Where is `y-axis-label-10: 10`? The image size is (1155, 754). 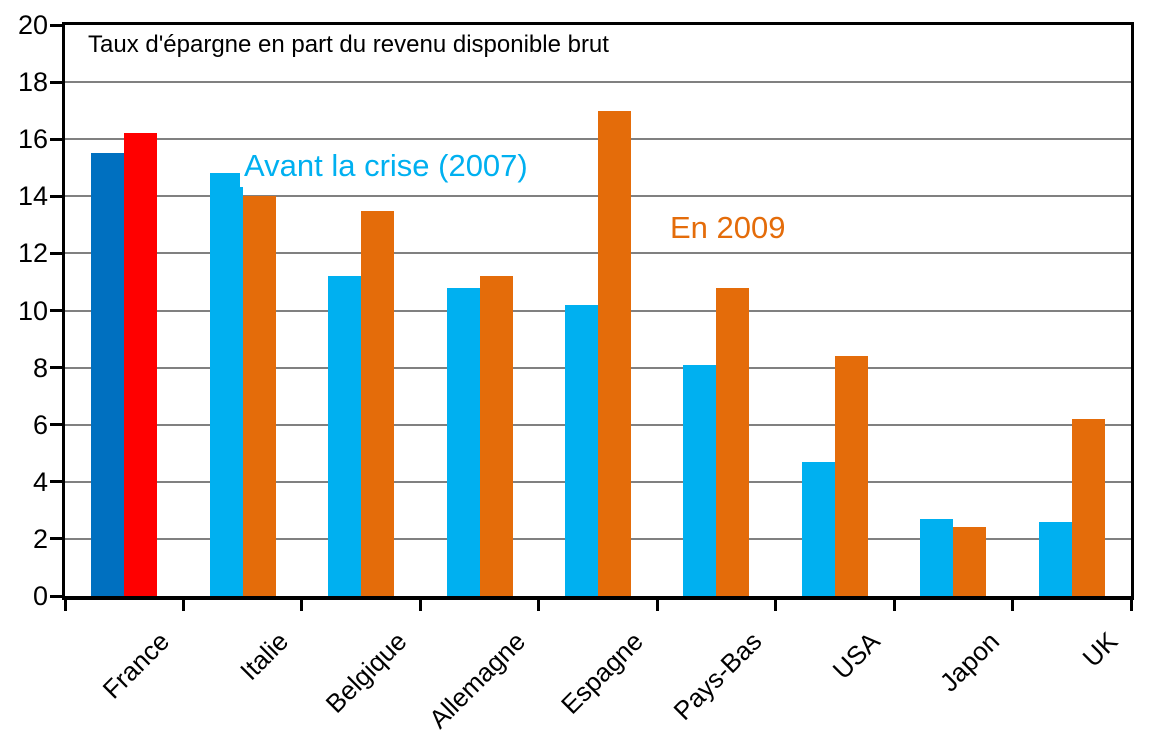 y-axis-label-10: 10 is located at coordinates (32, 310).